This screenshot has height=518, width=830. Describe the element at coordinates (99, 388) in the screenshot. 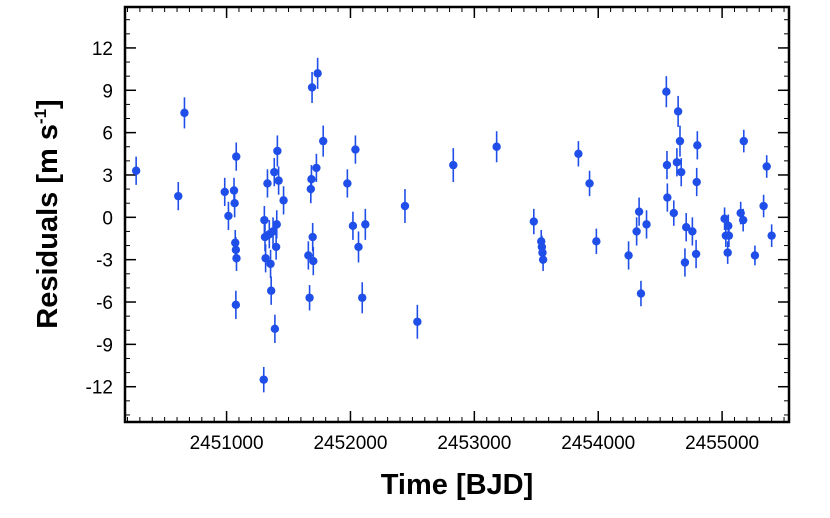

I see `y-tick-label: -12` at that location.